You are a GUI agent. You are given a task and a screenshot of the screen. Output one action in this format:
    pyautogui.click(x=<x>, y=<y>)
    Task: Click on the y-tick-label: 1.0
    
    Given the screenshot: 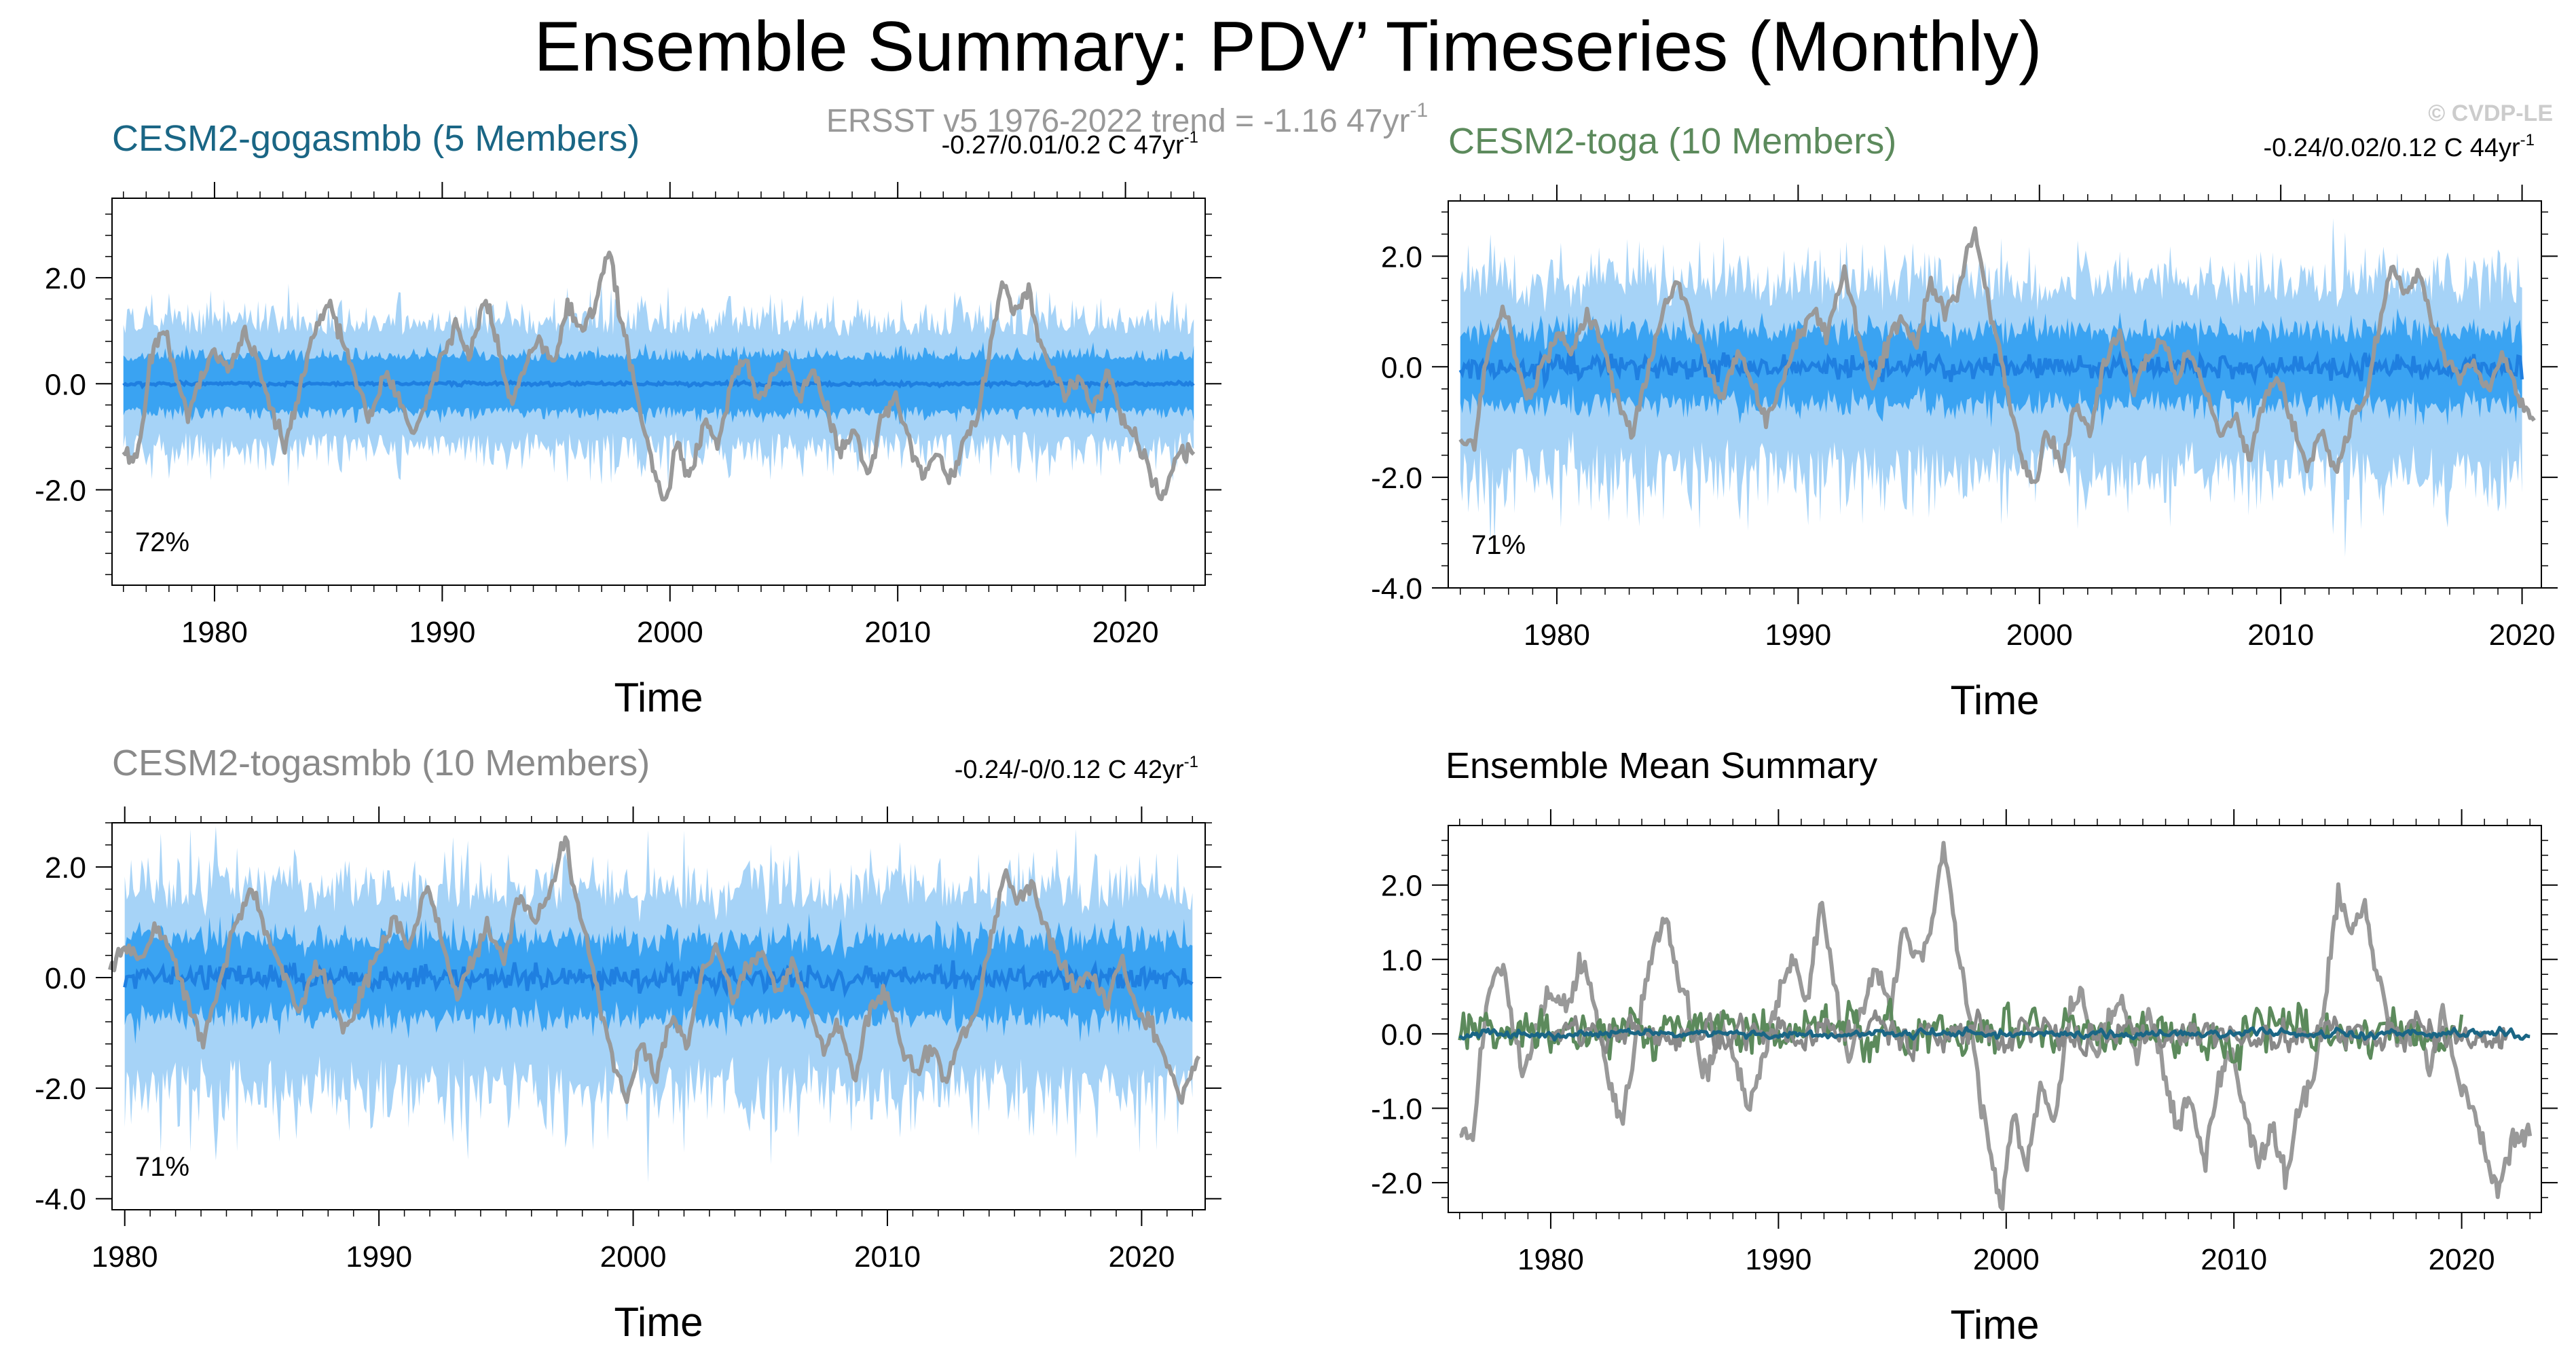 What is the action you would take?
    pyautogui.click(x=1401, y=960)
    